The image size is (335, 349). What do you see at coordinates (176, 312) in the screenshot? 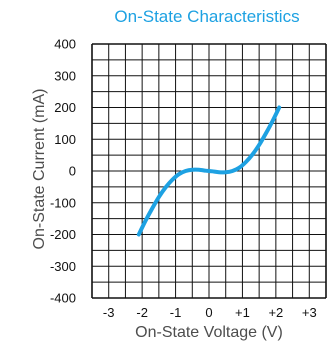
I see `x-tick-label: -1` at bounding box center [176, 312].